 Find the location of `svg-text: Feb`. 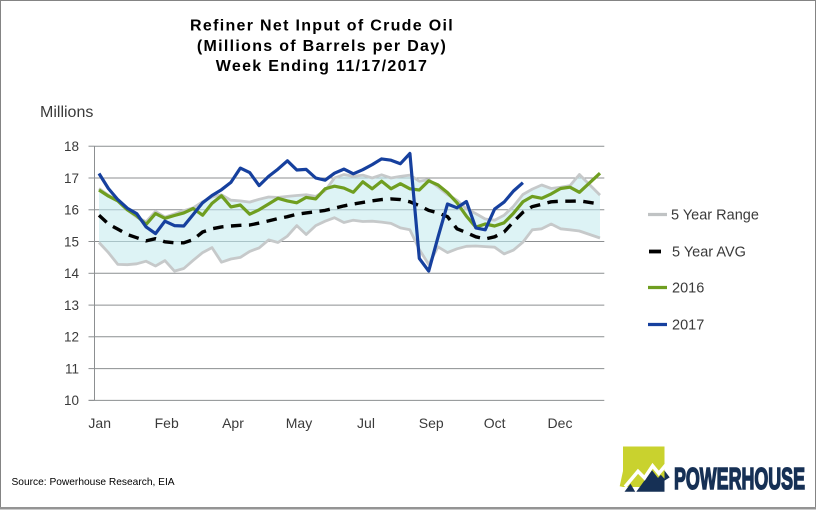

svg-text: Feb is located at coordinates (167, 423).